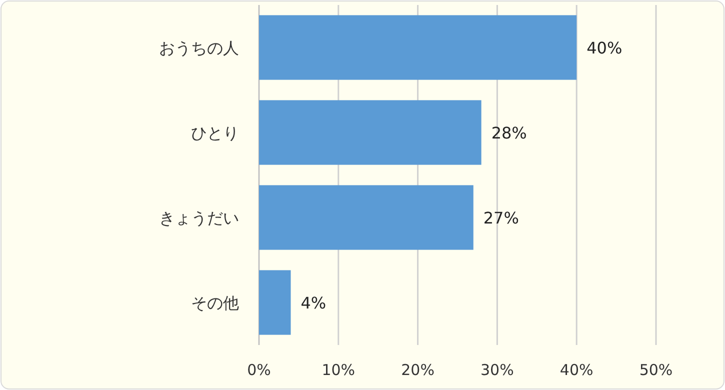 The height and width of the screenshot is (390, 725). What do you see at coordinates (259, 370) in the screenshot?
I see `x-tick-label: 0%` at bounding box center [259, 370].